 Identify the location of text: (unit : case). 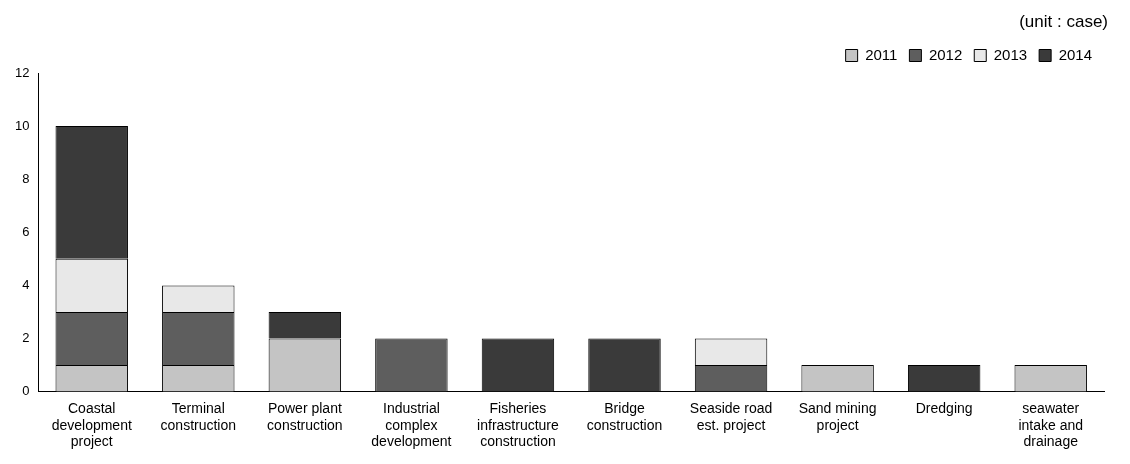
(1063, 22).